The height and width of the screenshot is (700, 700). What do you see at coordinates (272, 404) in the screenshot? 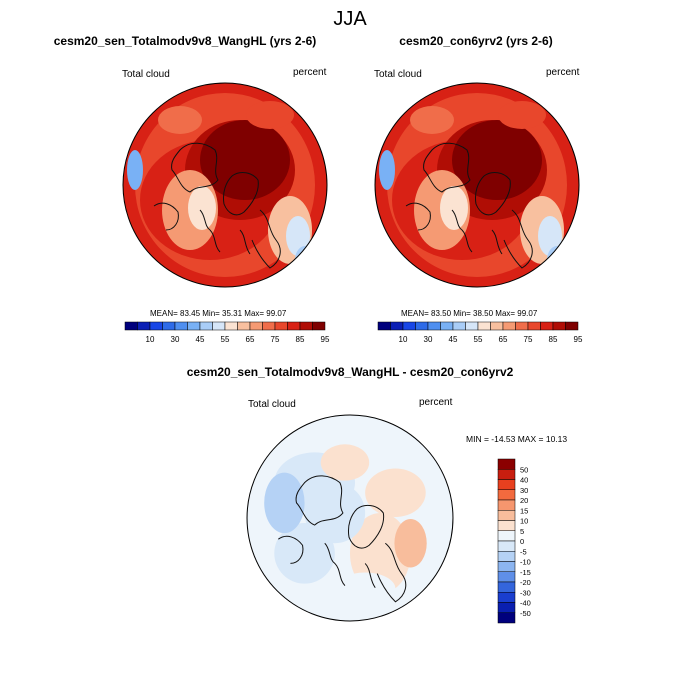
I see `panel3-variable-label: Total cloud` at bounding box center [272, 404].